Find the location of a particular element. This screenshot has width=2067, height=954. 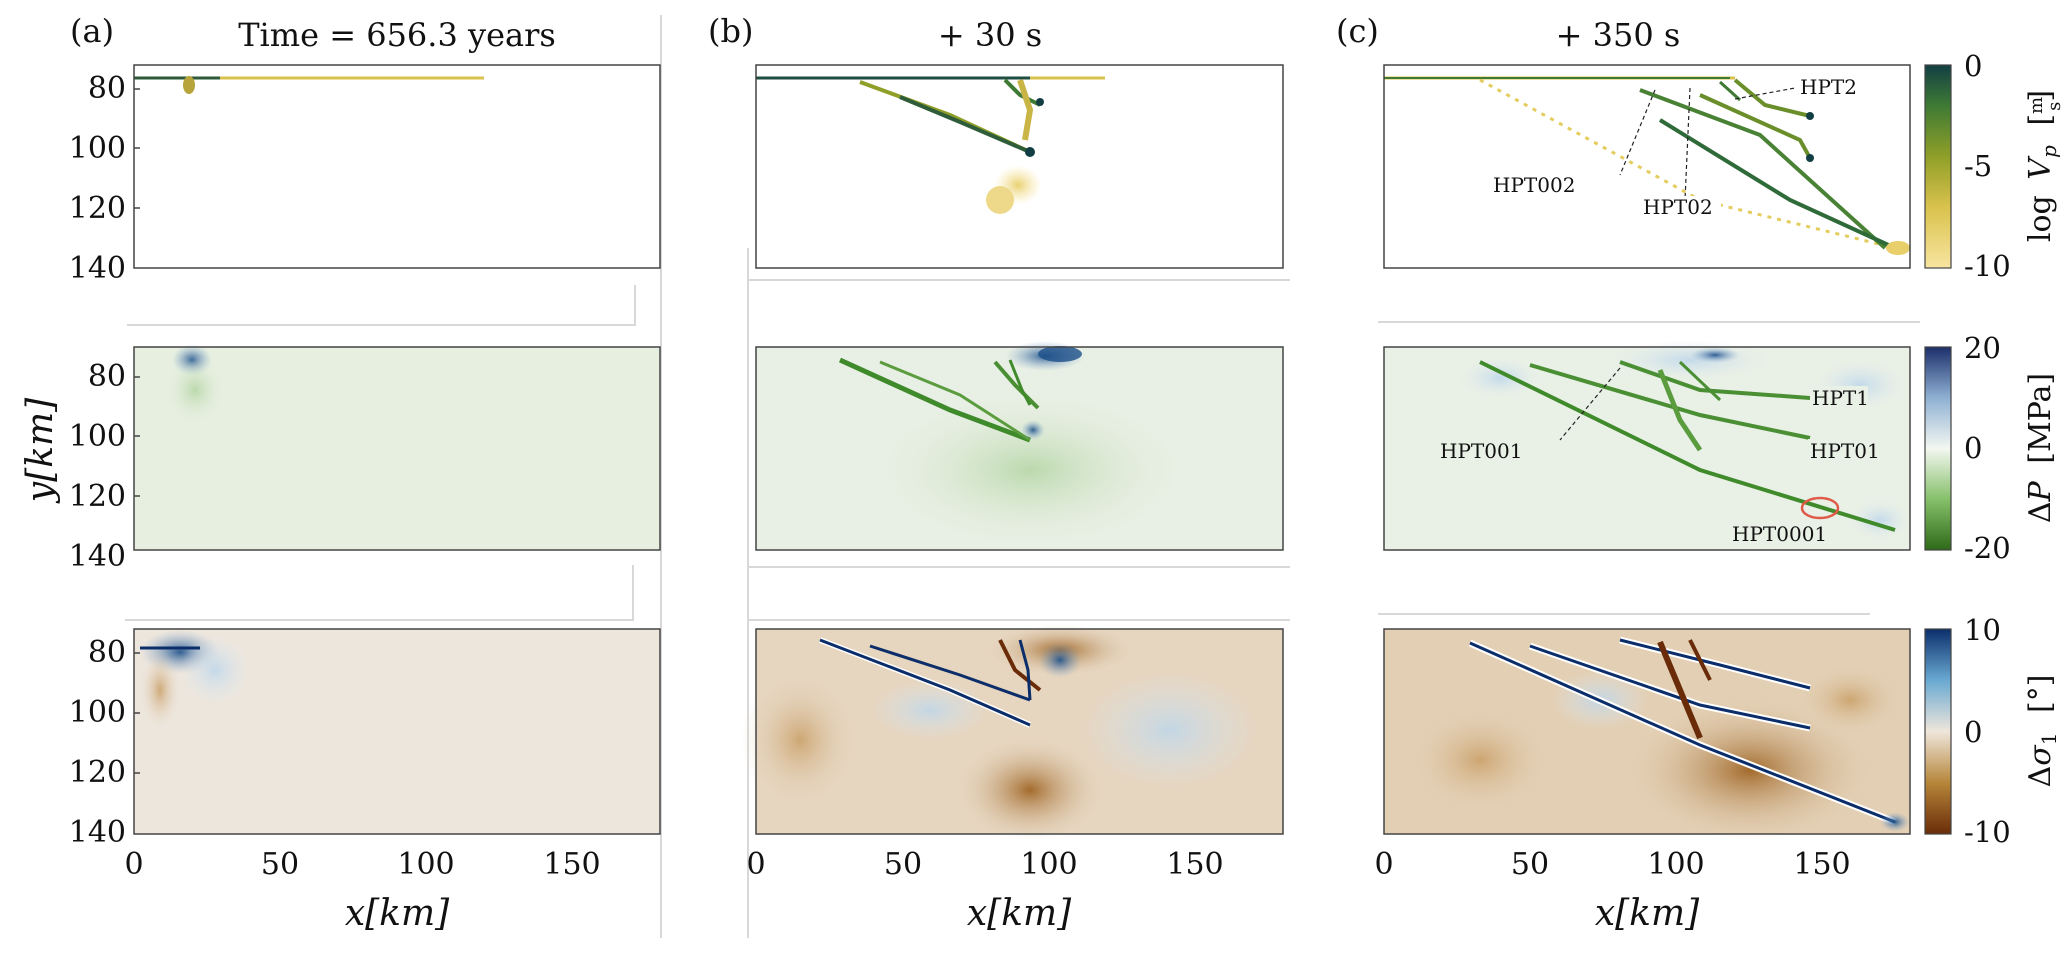

plot-b-dp is located at coordinates (1019, 446).